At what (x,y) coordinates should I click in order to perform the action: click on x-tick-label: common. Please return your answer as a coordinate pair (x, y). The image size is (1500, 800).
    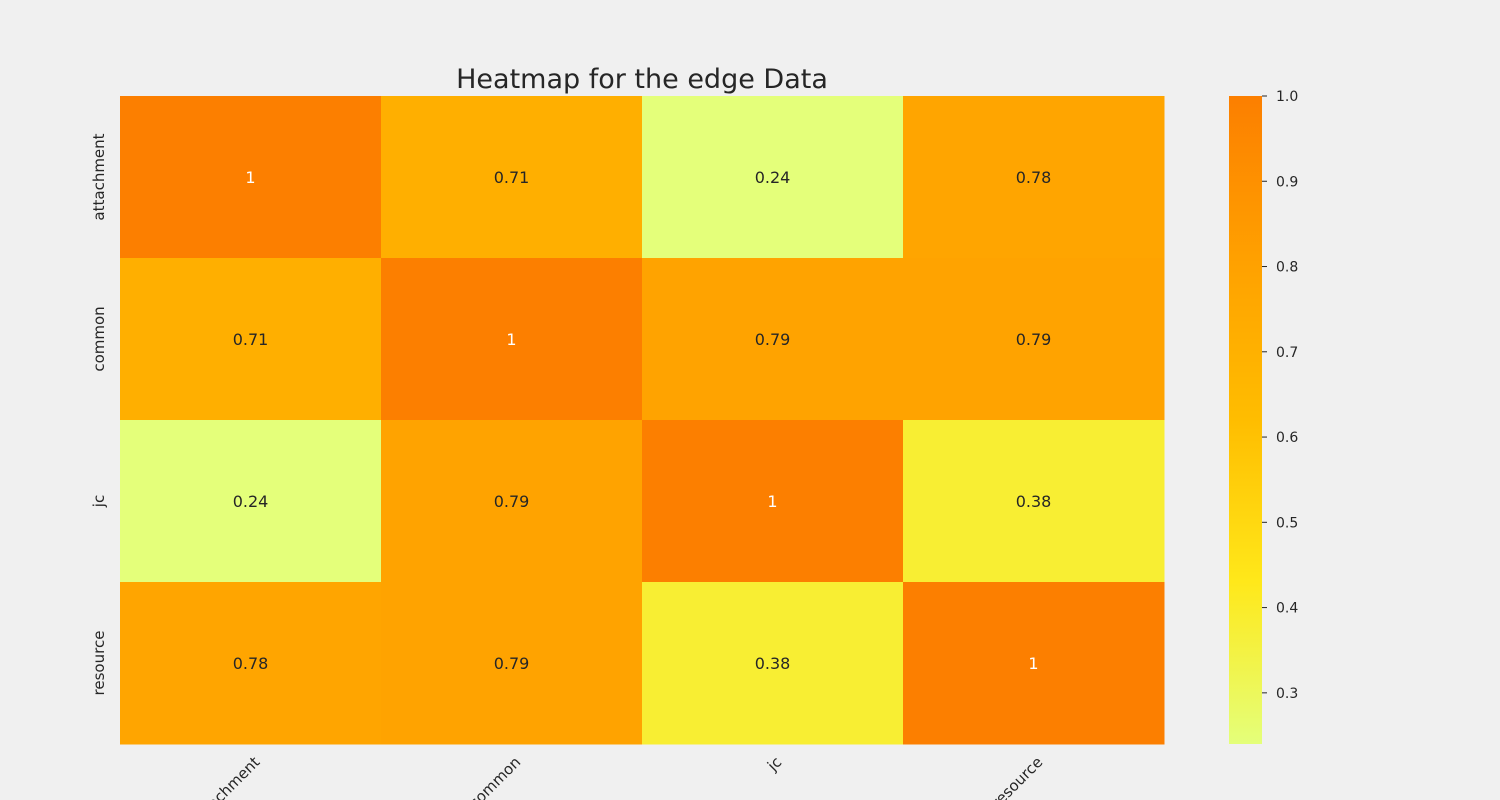
    Looking at the image, I should click on (494, 776).